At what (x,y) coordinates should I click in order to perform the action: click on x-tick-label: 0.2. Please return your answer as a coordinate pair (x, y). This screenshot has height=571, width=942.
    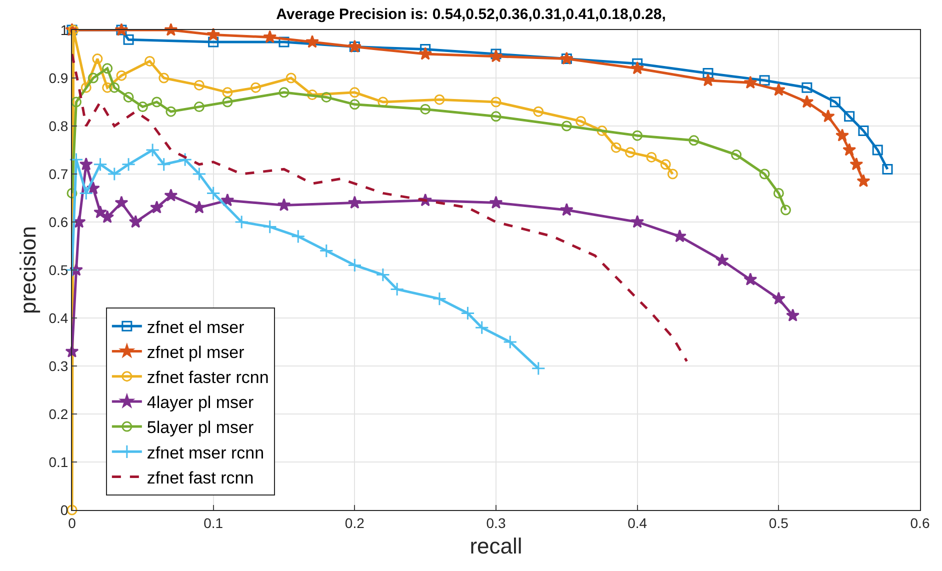
    Looking at the image, I should click on (354, 522).